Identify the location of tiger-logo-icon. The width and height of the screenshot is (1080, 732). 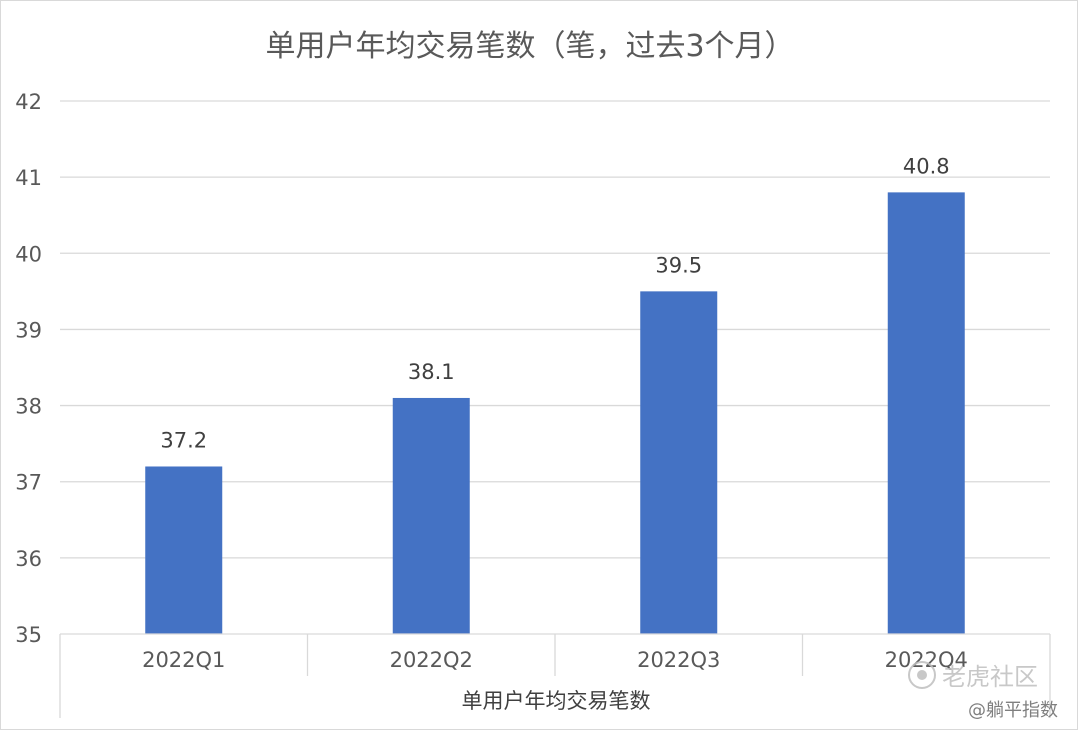
(922, 674).